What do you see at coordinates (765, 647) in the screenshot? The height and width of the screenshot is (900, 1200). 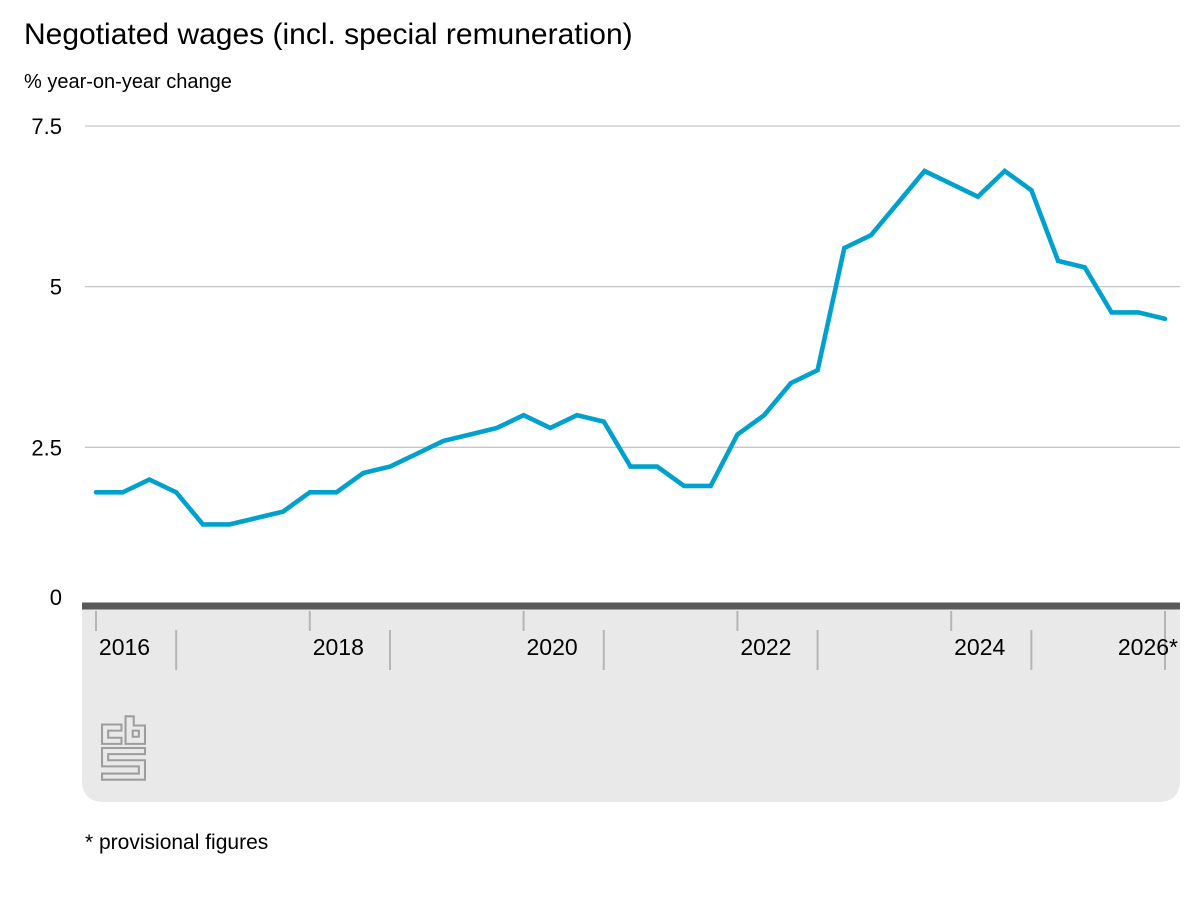 I see `x-axis-label-2022: 2022` at bounding box center [765, 647].